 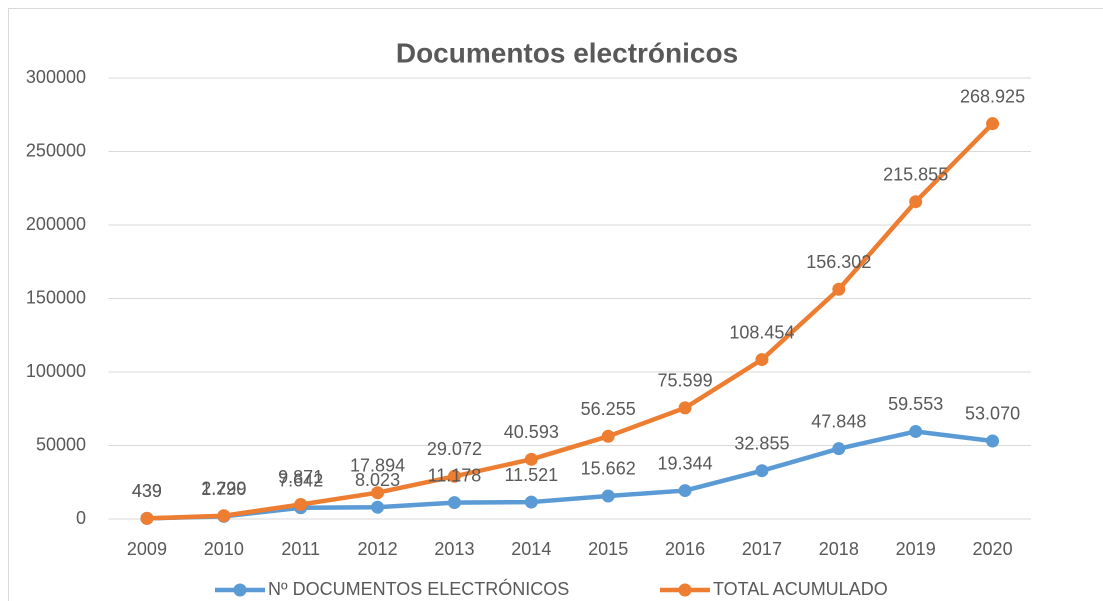 What do you see at coordinates (569, 475) in the screenshot?
I see `series-line` at bounding box center [569, 475].